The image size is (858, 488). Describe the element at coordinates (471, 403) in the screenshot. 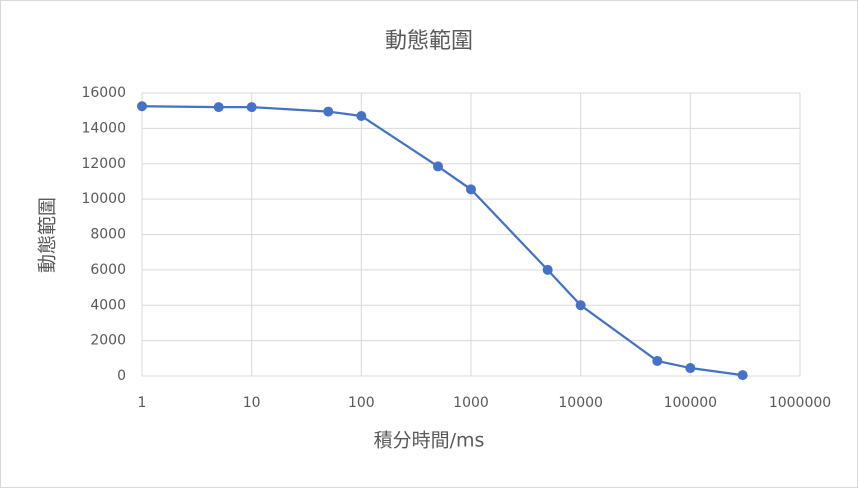

I see `x-tick-label: 1000` at that location.